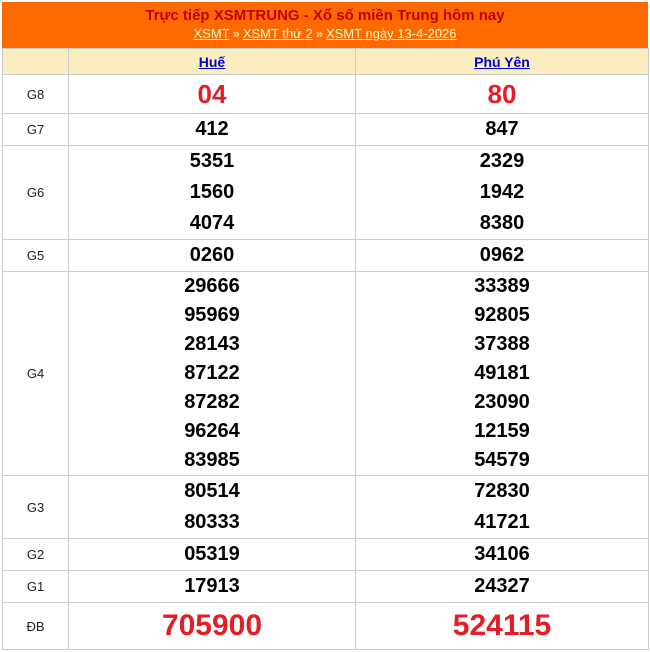  What do you see at coordinates (35, 129) in the screenshot?
I see `prize-label: G7` at bounding box center [35, 129].